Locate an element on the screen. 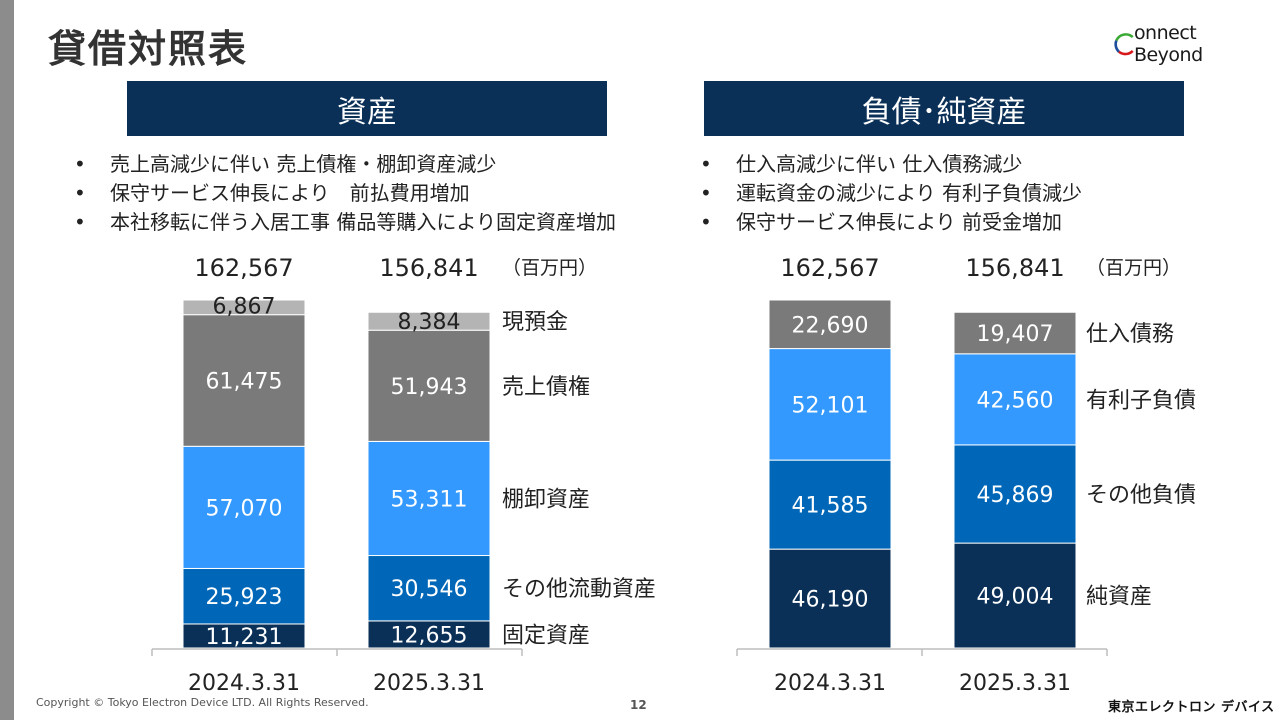 This screenshot has width=1280, height=720. company-logo-text: 東京エレクトロン デバイス is located at coordinates (1191, 707).